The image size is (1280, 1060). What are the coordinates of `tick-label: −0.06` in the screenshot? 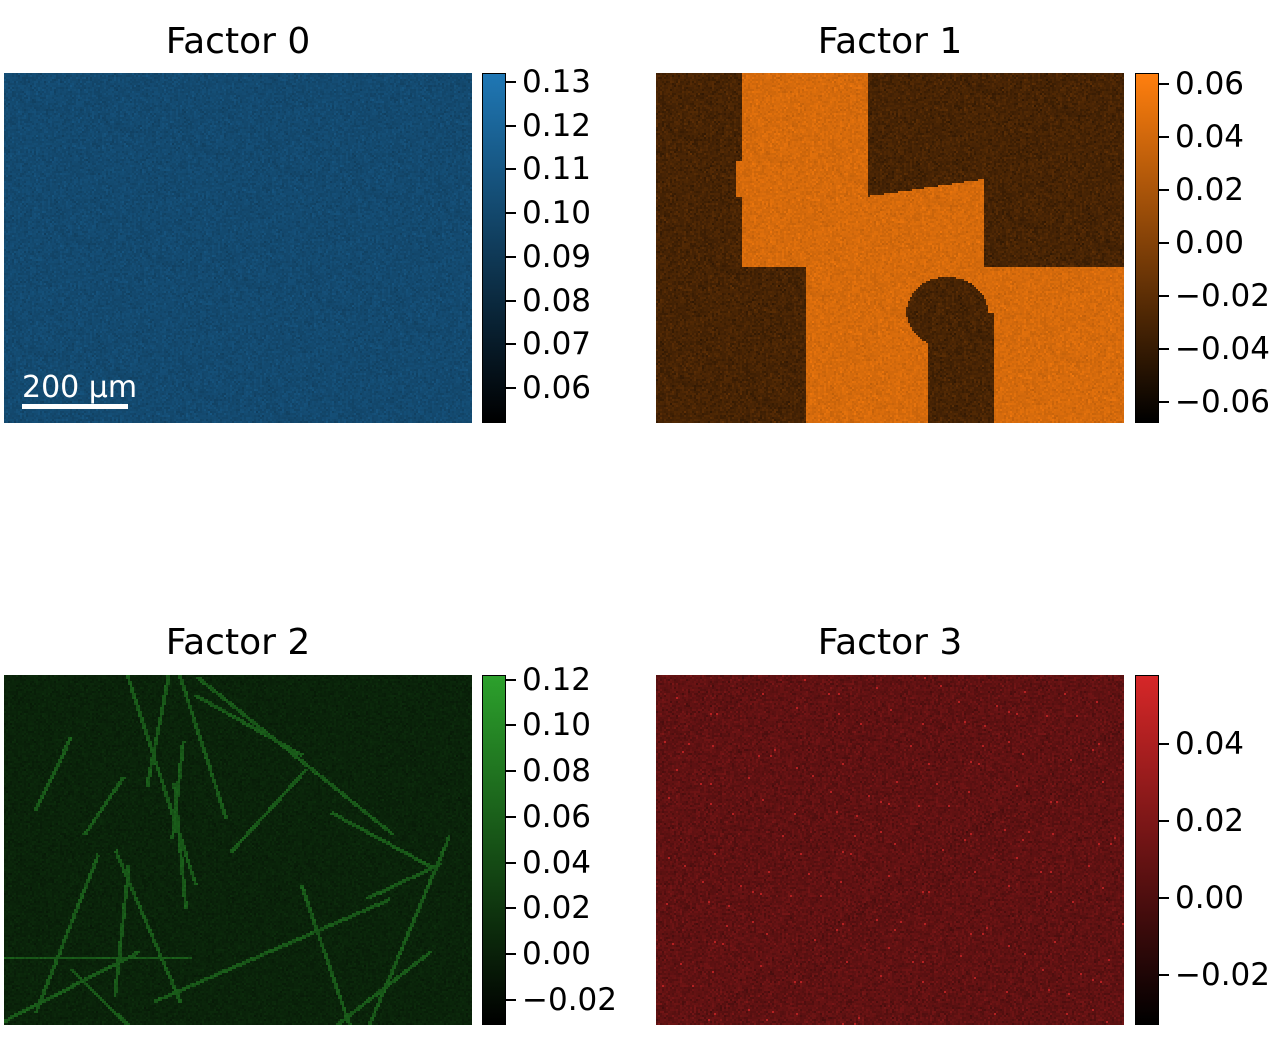 It's located at (1222, 401).